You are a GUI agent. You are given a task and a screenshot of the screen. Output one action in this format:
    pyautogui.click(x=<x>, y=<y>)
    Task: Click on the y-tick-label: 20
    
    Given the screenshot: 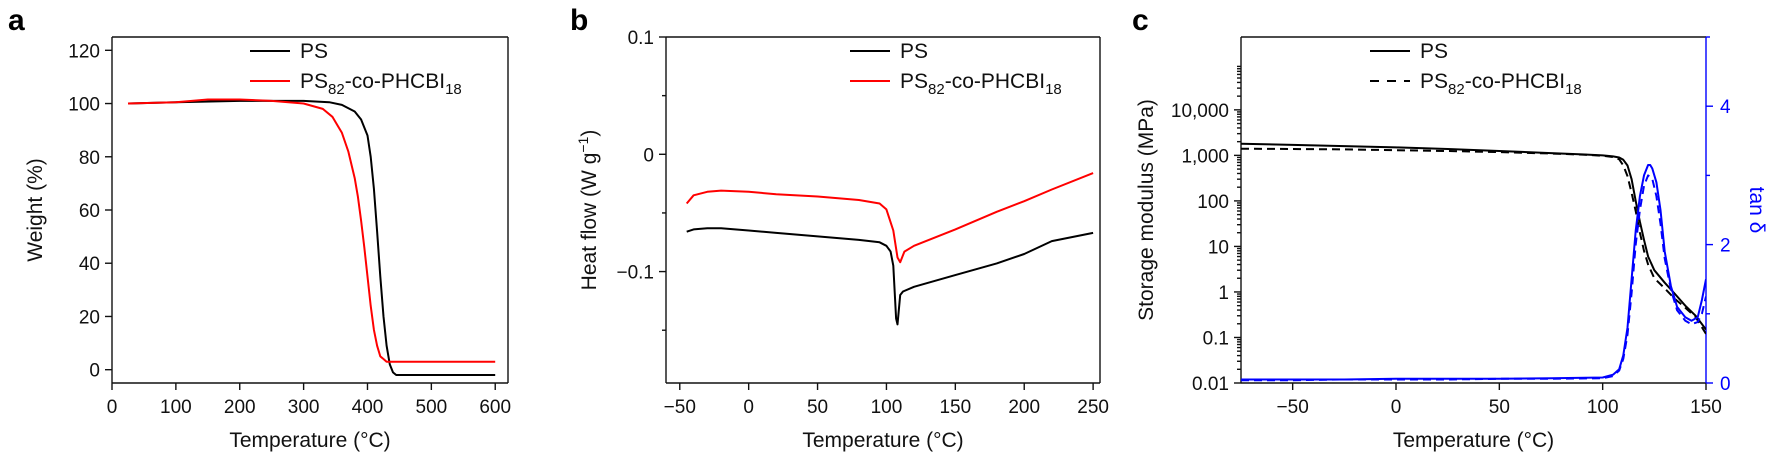 What is the action you would take?
    pyautogui.click(x=89, y=317)
    